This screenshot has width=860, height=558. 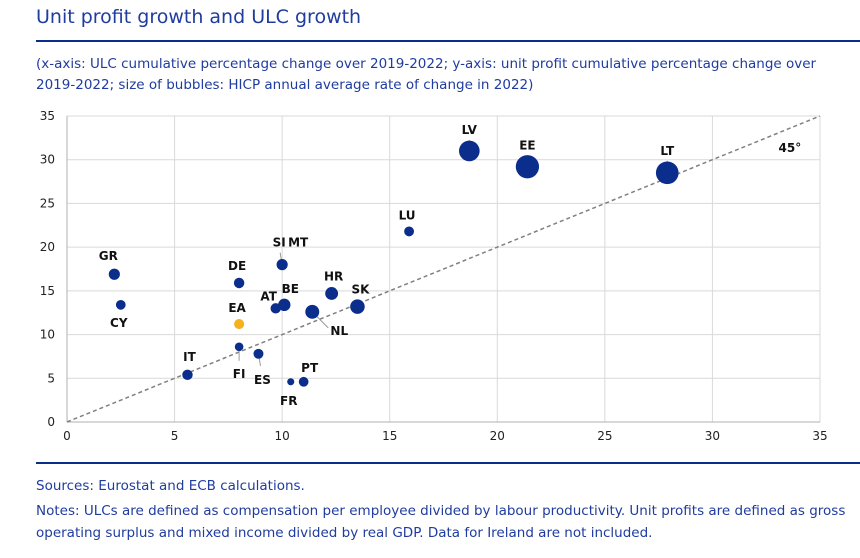 What do you see at coordinates (268, 296) in the screenshot?
I see `point-label-at: AT` at bounding box center [268, 296].